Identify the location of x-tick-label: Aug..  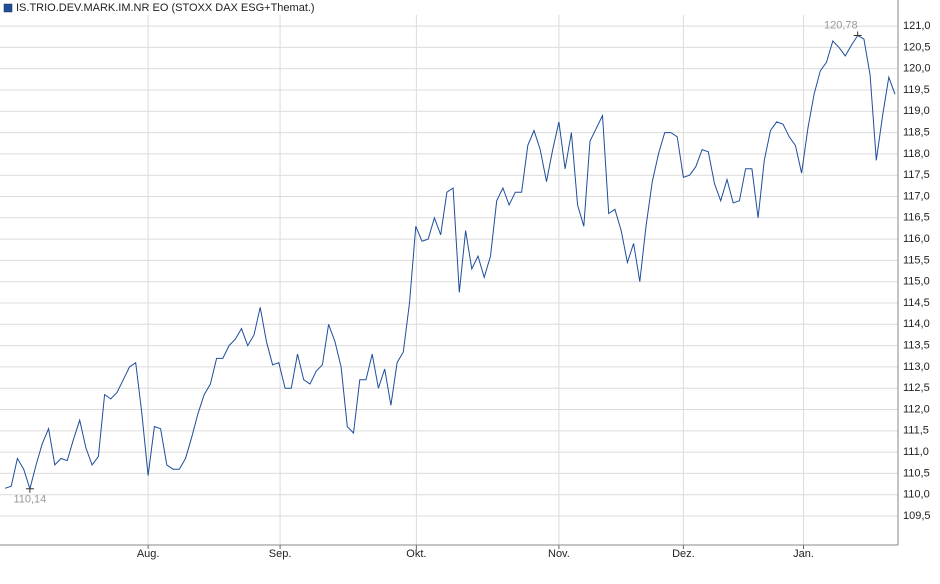
(148, 554).